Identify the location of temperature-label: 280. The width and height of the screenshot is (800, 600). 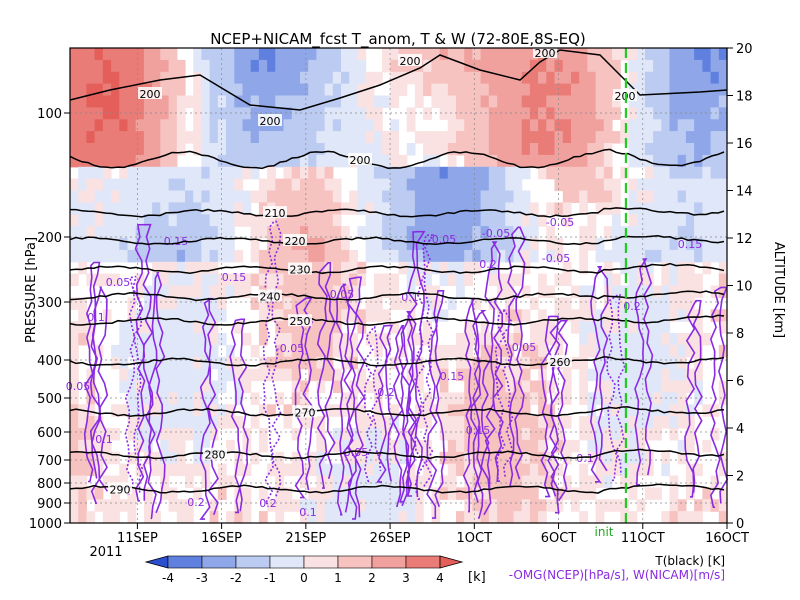
(215, 455).